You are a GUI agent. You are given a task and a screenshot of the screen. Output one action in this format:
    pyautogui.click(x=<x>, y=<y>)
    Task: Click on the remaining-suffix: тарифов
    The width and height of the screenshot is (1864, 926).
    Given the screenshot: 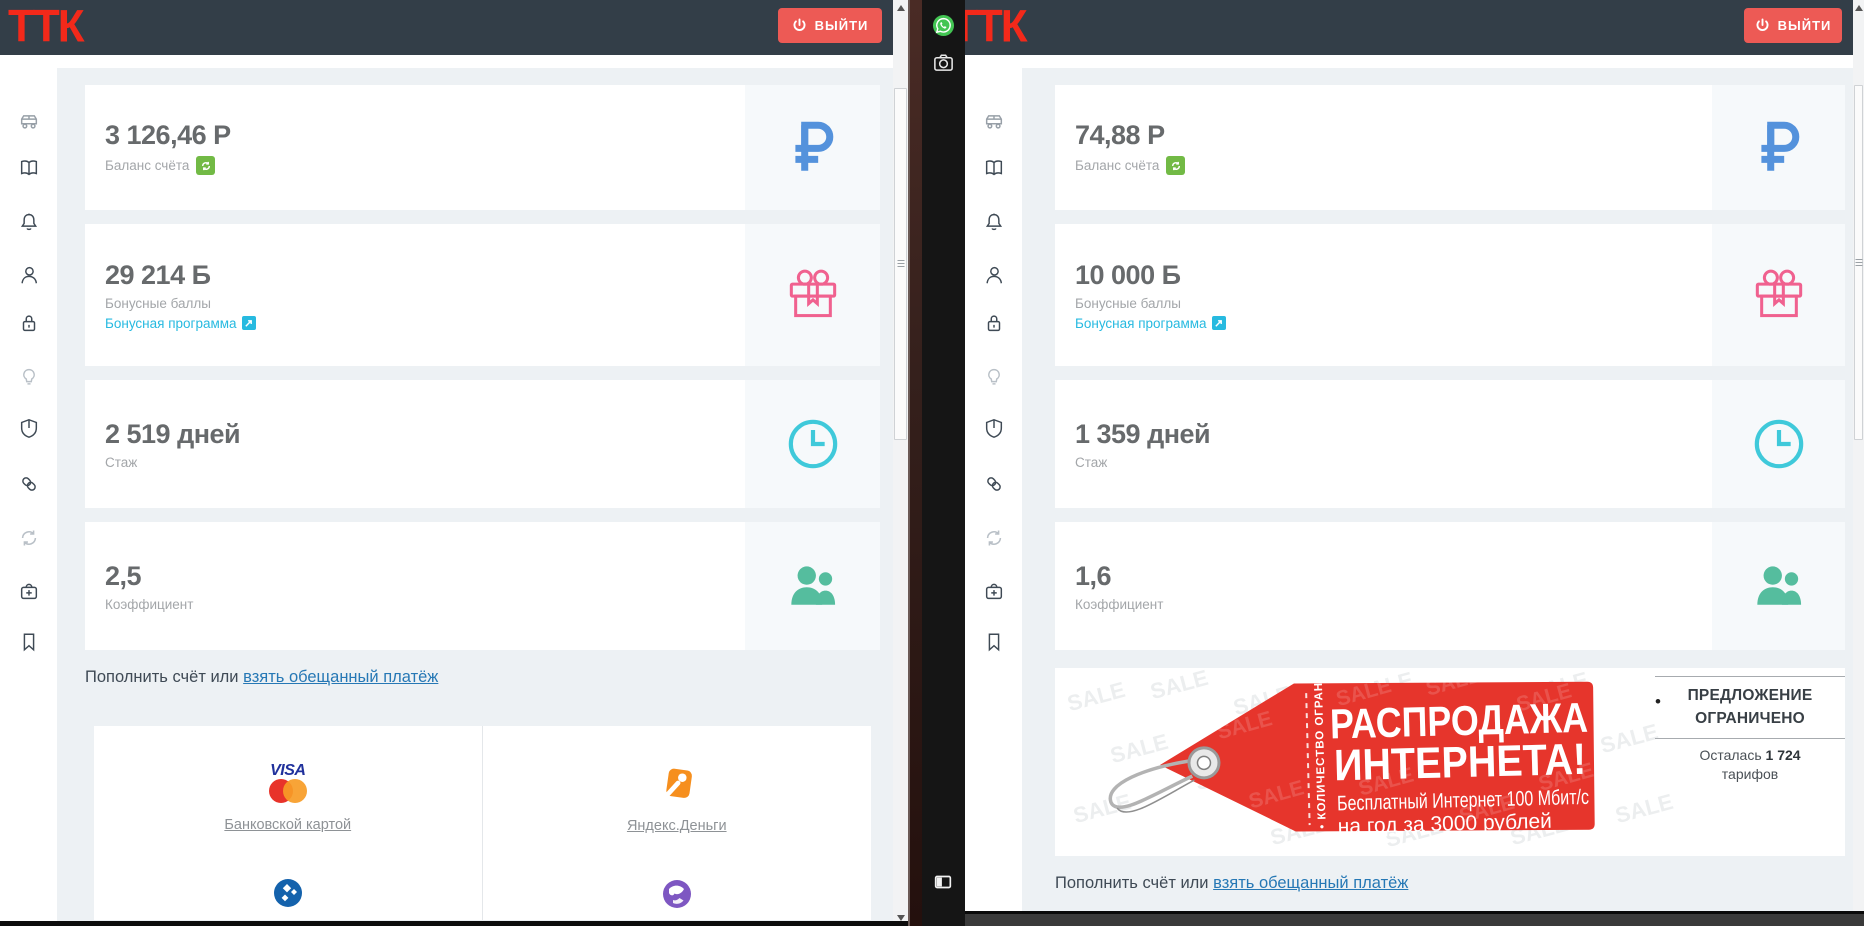 What is the action you would take?
    pyautogui.click(x=1750, y=774)
    